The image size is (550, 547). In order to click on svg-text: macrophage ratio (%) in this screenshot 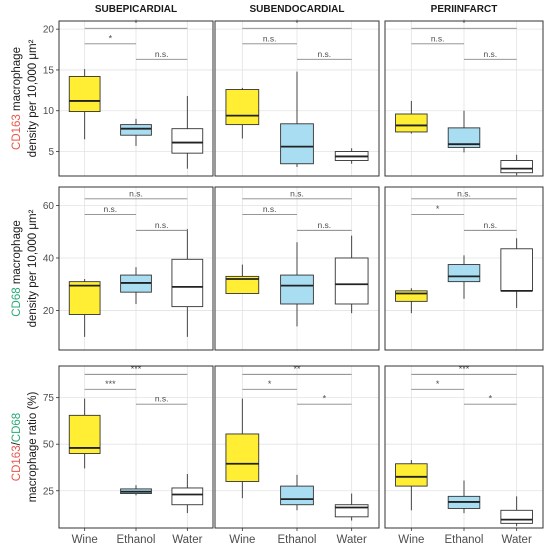, I will do `click(33, 447)`.